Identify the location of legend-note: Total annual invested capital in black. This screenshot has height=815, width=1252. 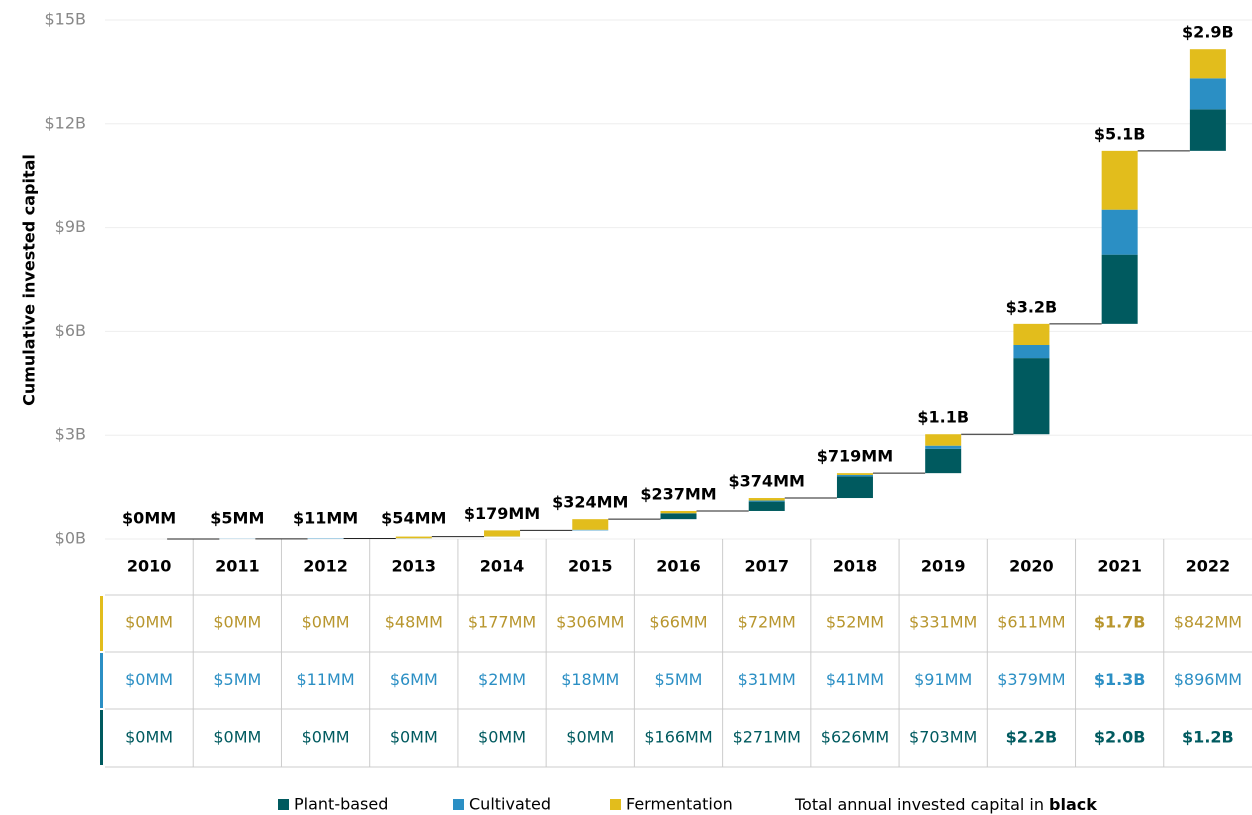
(945, 804).